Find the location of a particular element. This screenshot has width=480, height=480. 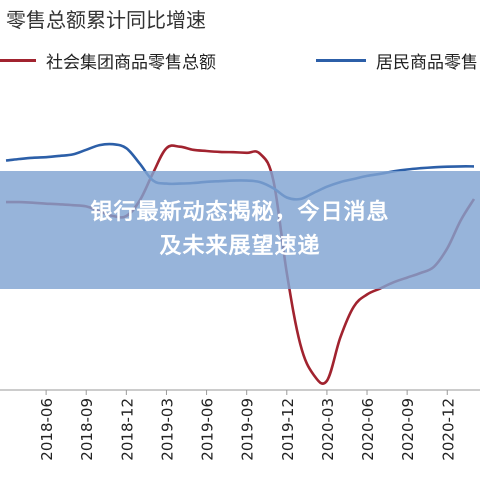

x-tick-label: 2020-12 is located at coordinates (448, 429).